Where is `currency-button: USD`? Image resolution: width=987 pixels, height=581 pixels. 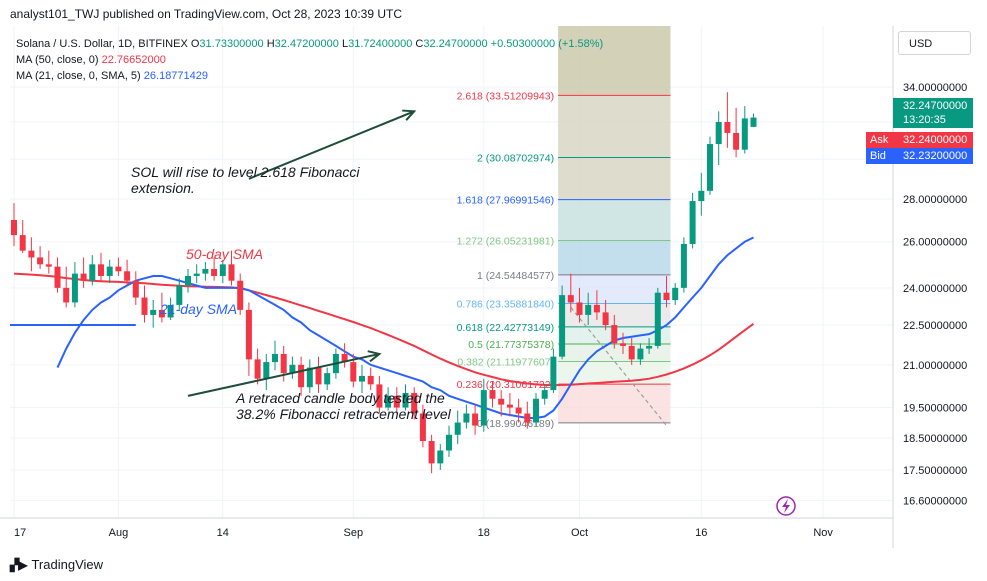 currency-button: USD is located at coordinates (934, 43).